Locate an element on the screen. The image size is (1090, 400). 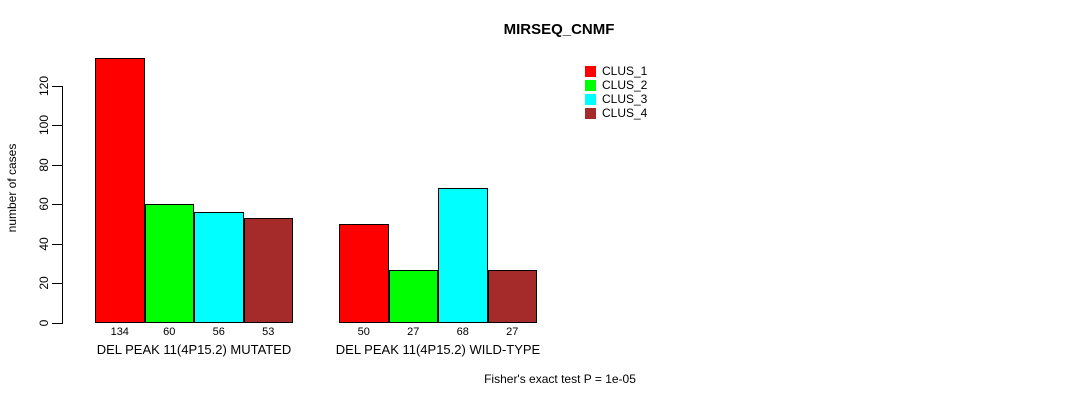
bar-value-label: 68 is located at coordinates (462, 332).